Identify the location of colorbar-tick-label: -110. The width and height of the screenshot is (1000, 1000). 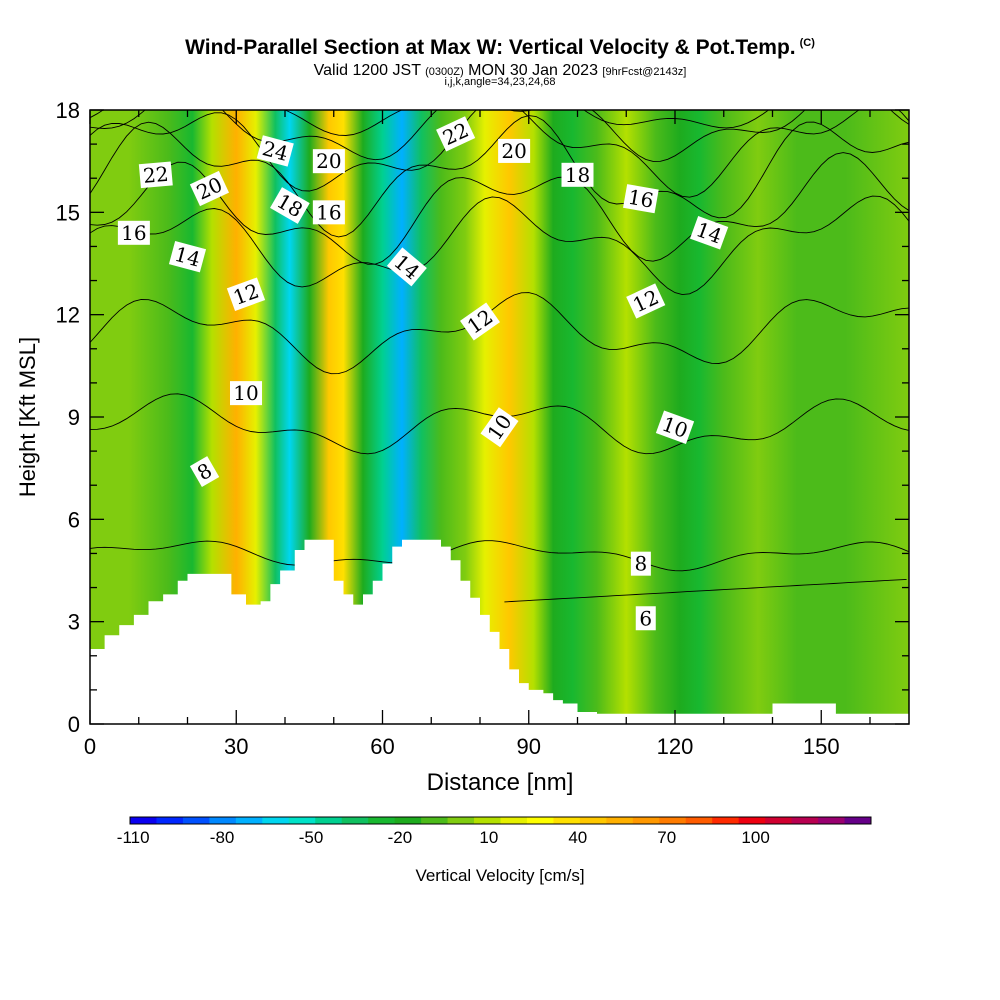
(133, 837).